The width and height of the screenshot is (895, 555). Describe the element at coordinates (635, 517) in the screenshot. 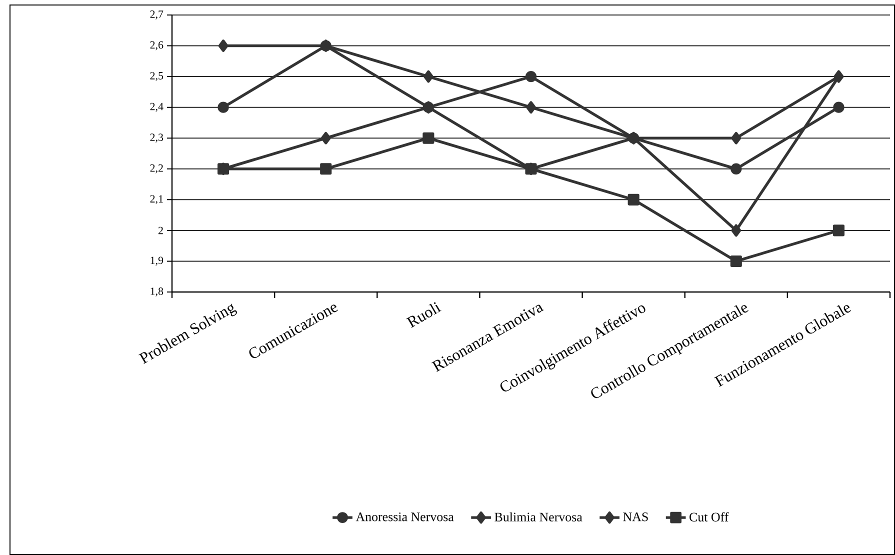

I see `legend-label: NAS` at that location.